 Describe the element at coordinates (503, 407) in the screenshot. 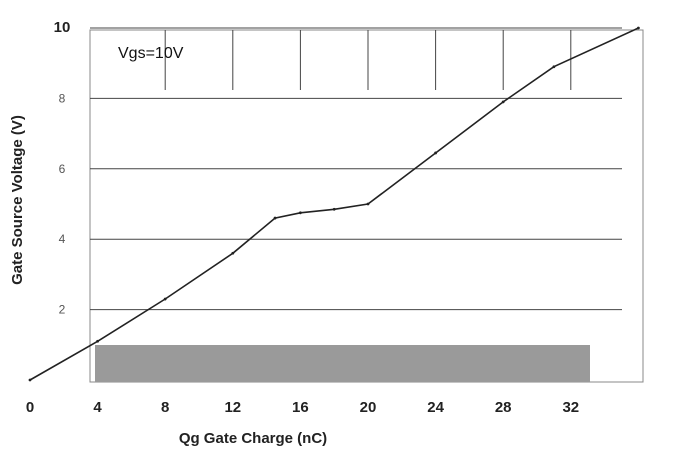

I see `x-tick-label: 28` at that location.